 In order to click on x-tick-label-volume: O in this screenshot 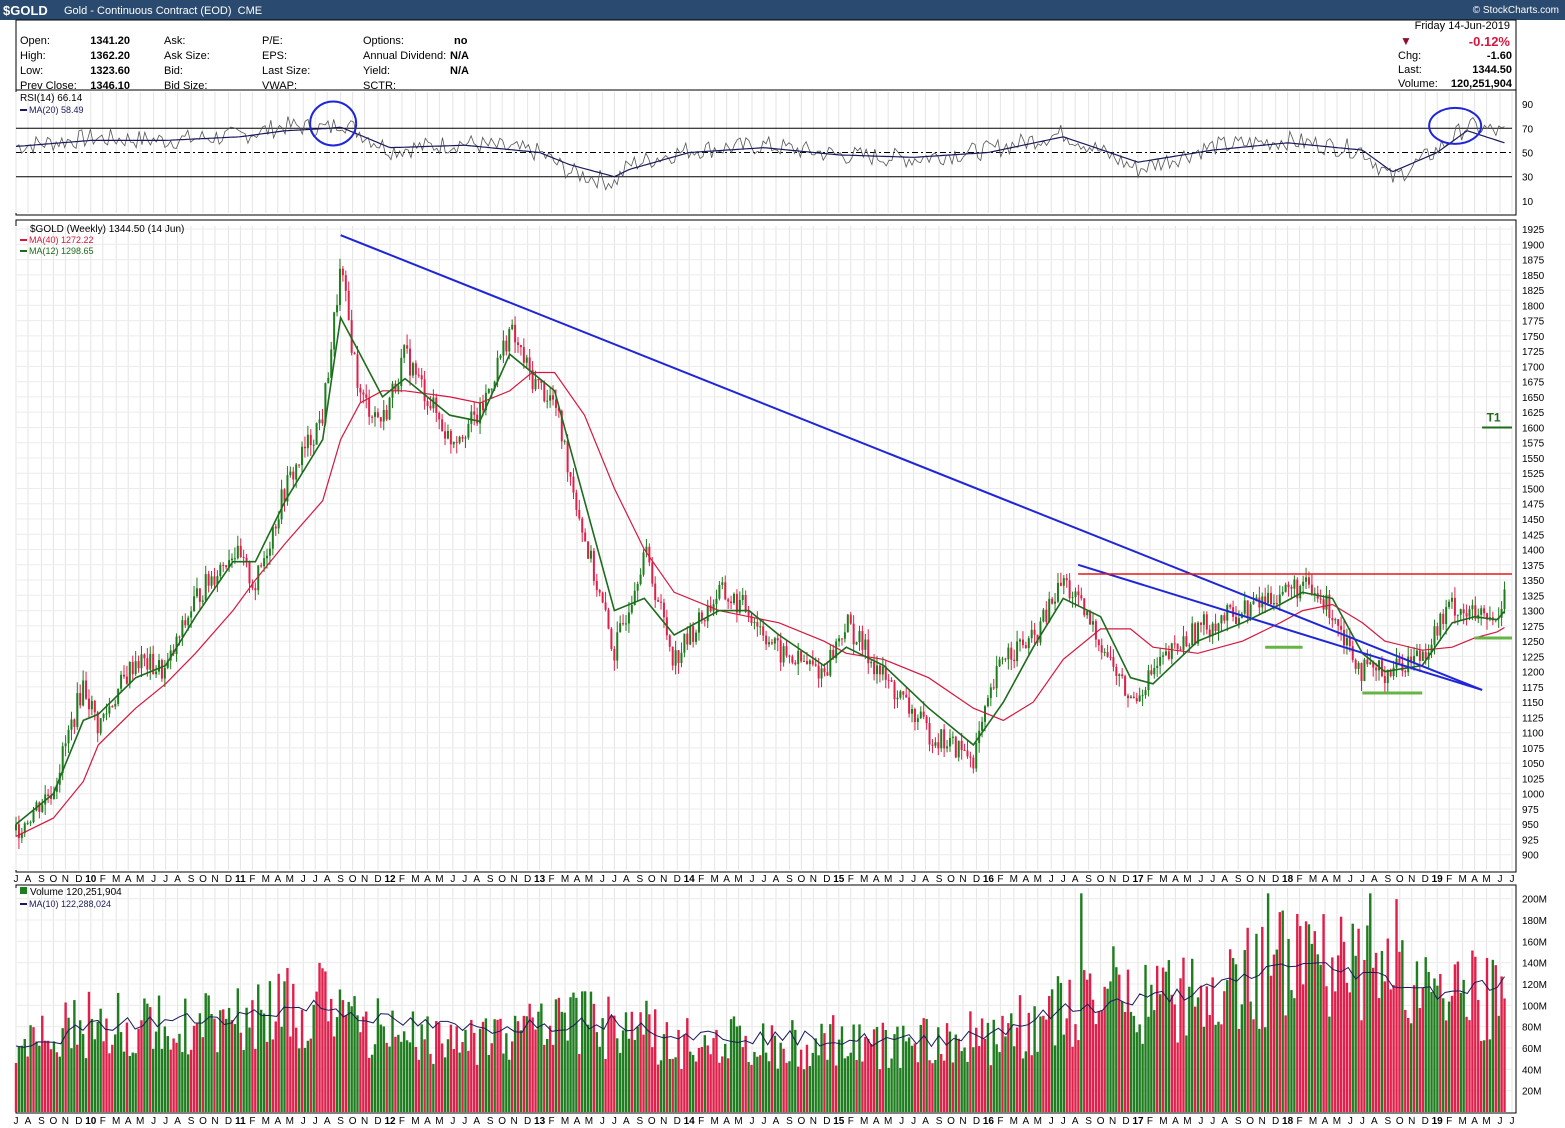, I will do `click(353, 1121)`.